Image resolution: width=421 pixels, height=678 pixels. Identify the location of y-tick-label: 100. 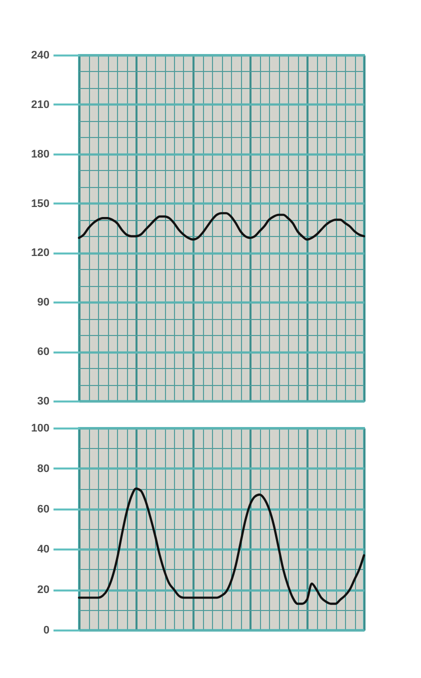
(40, 428).